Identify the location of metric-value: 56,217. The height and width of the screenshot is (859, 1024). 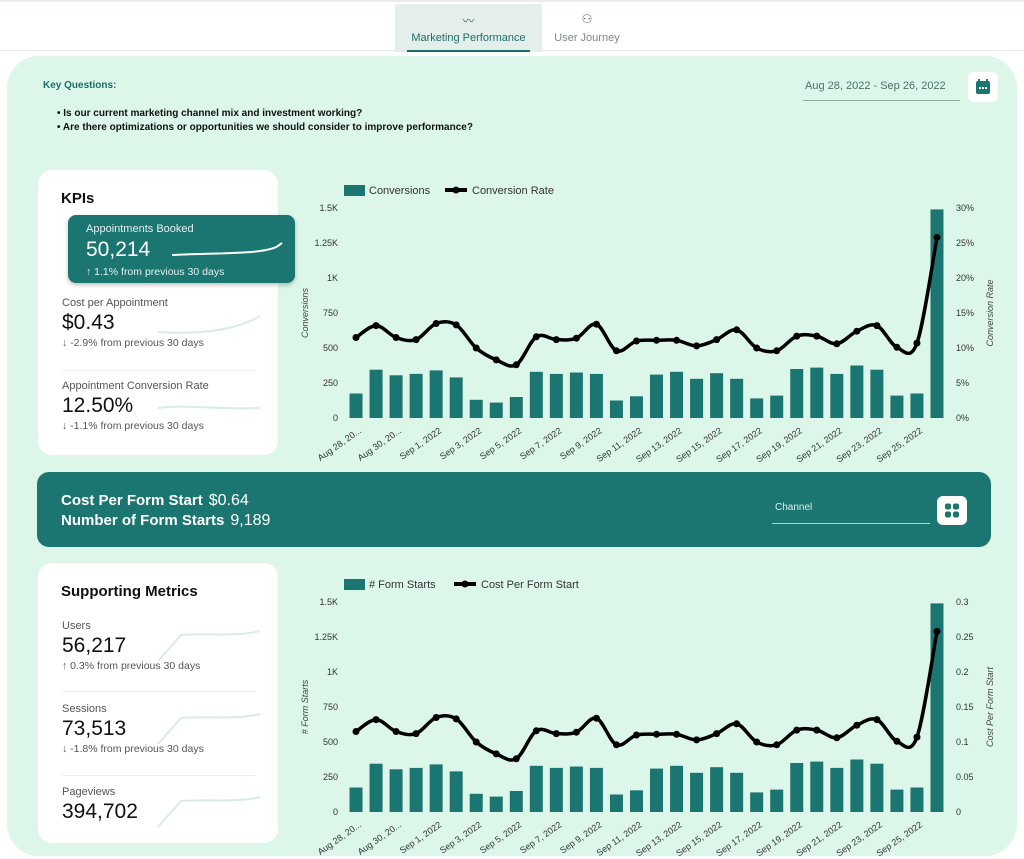
(94, 645).